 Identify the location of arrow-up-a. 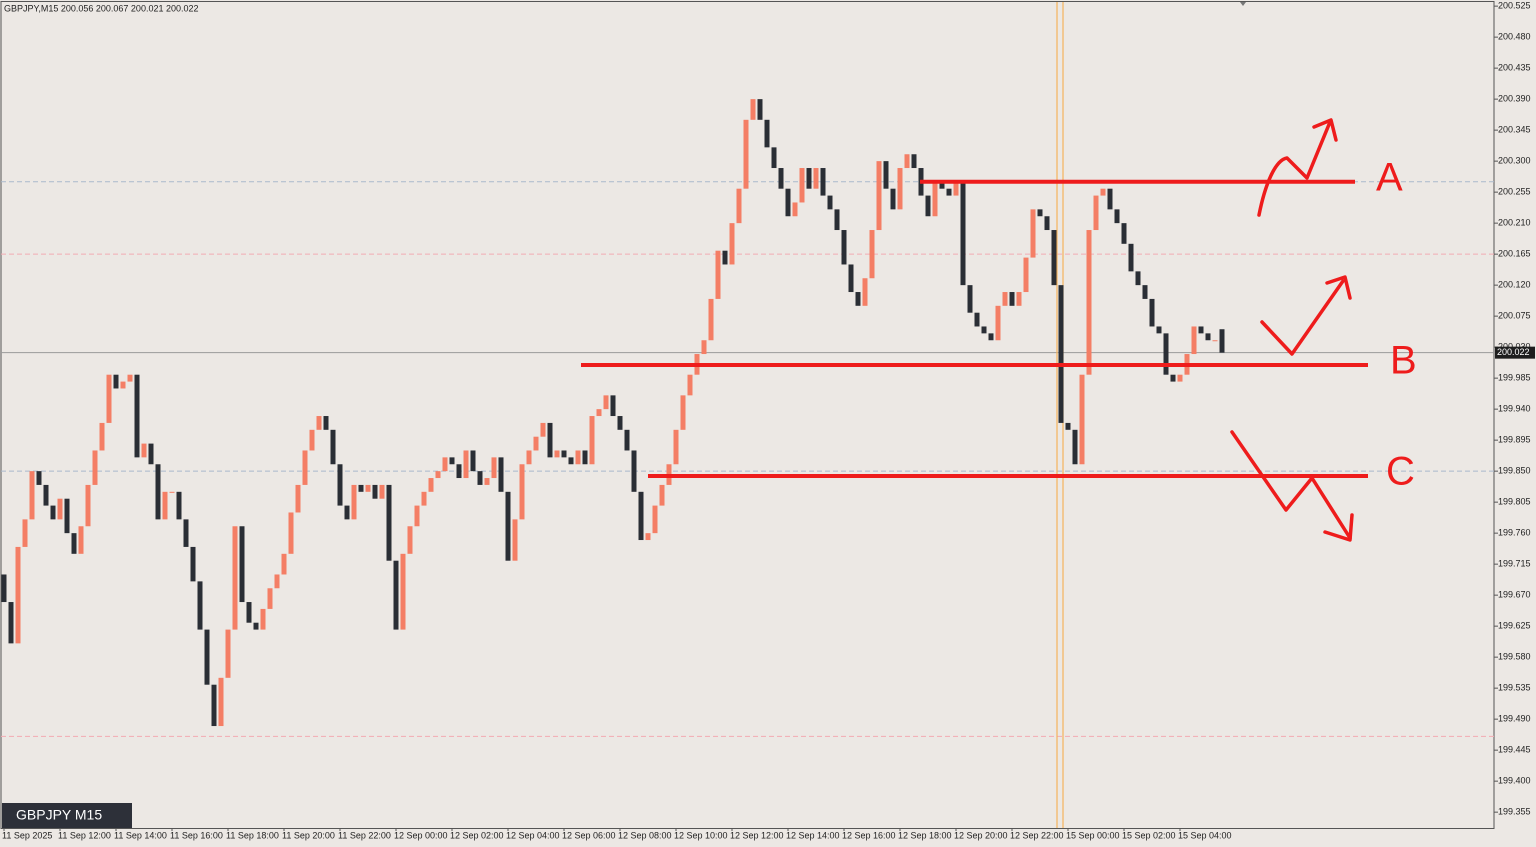
(1294, 168).